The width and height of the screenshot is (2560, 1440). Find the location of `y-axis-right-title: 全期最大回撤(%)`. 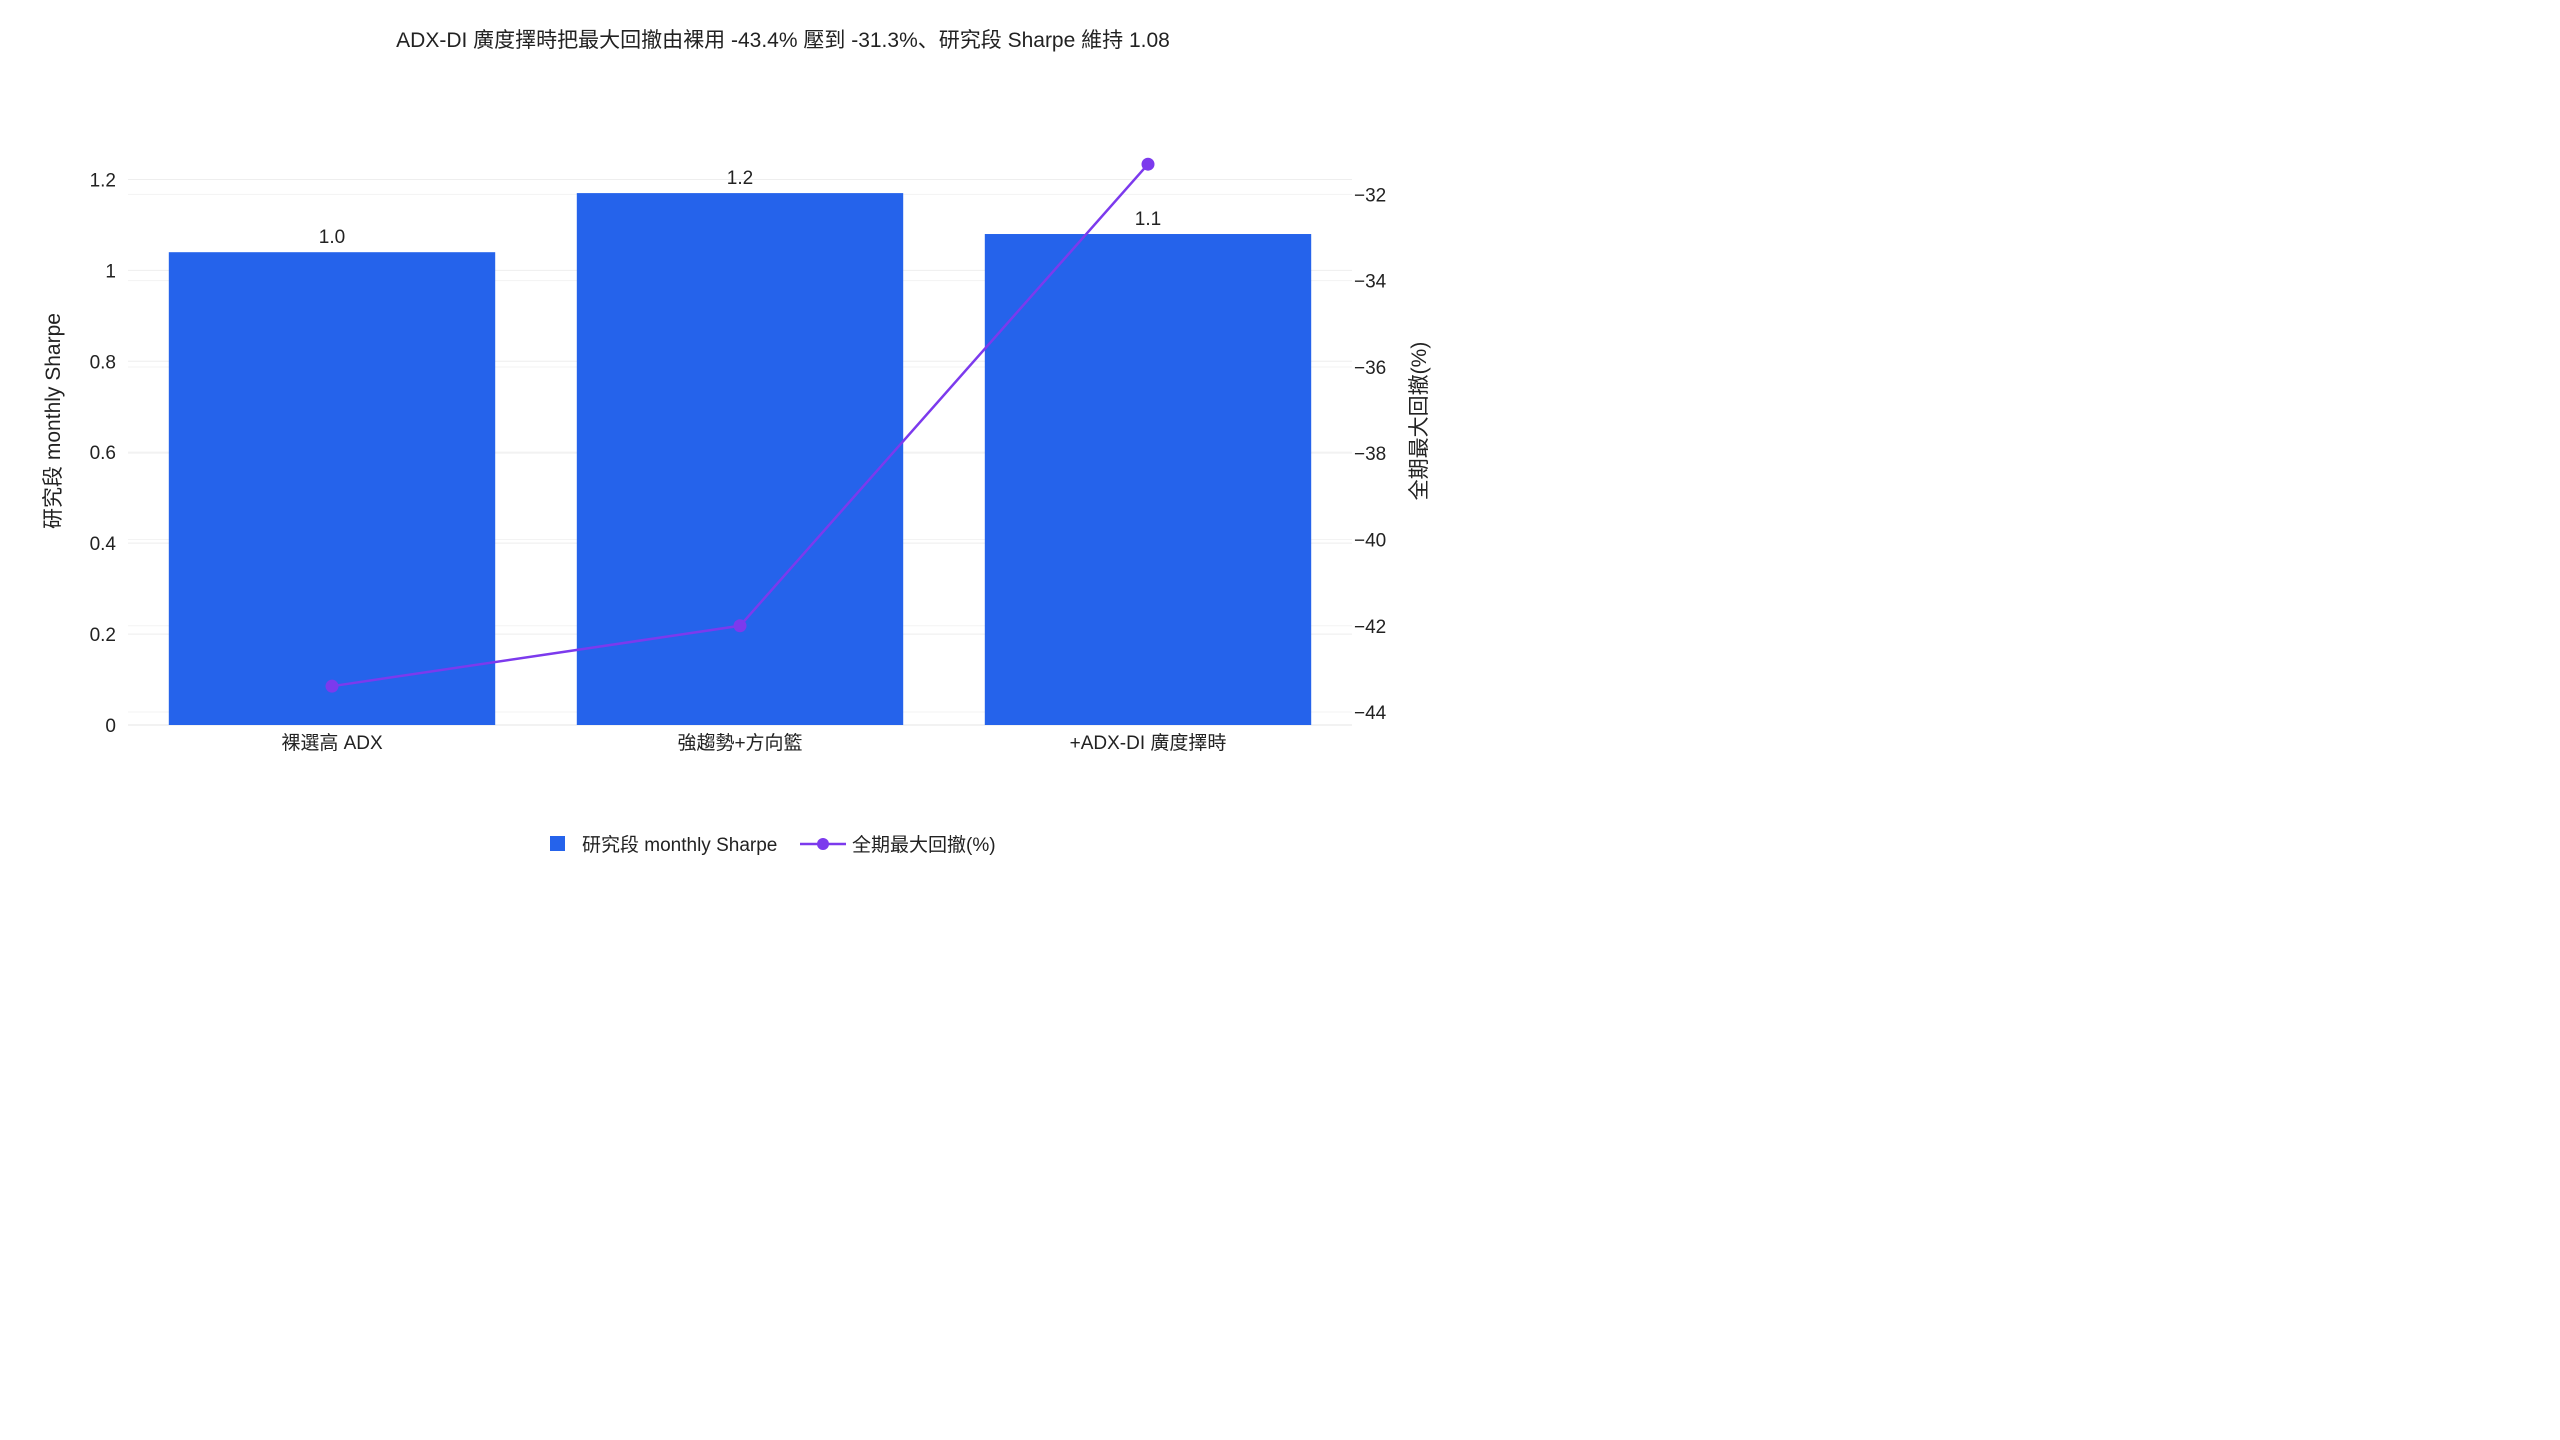

y-axis-right-title: 全期最大回撤(%) is located at coordinates (1419, 421).